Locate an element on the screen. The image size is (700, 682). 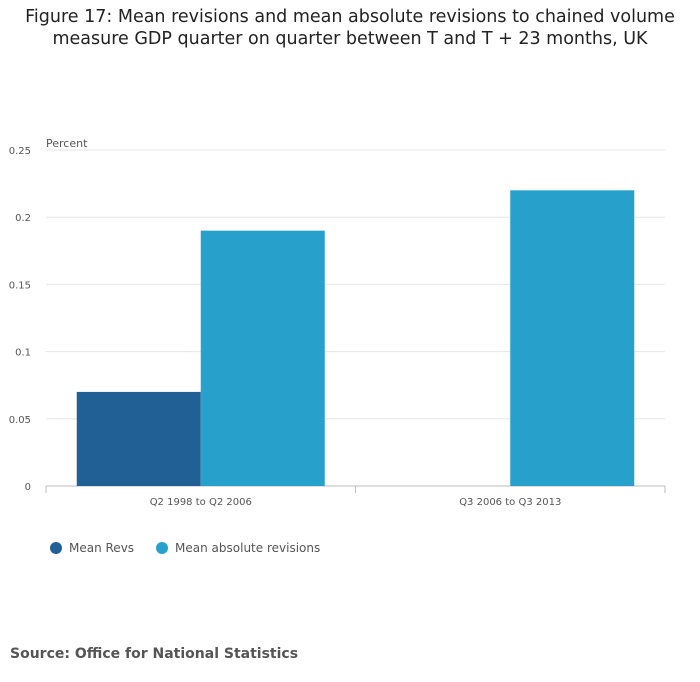
source-note: Source: Office for National Statistics is located at coordinates (154, 654).